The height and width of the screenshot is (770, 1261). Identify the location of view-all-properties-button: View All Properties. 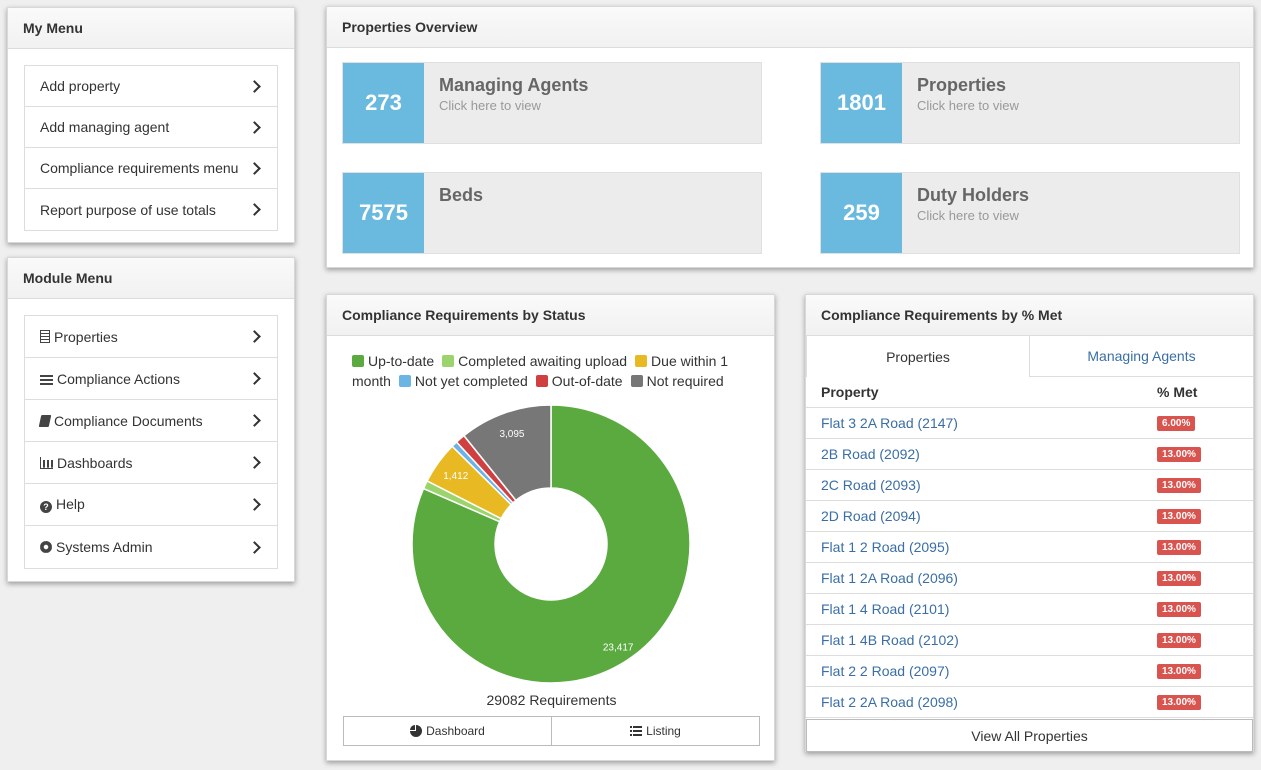
(1029, 735).